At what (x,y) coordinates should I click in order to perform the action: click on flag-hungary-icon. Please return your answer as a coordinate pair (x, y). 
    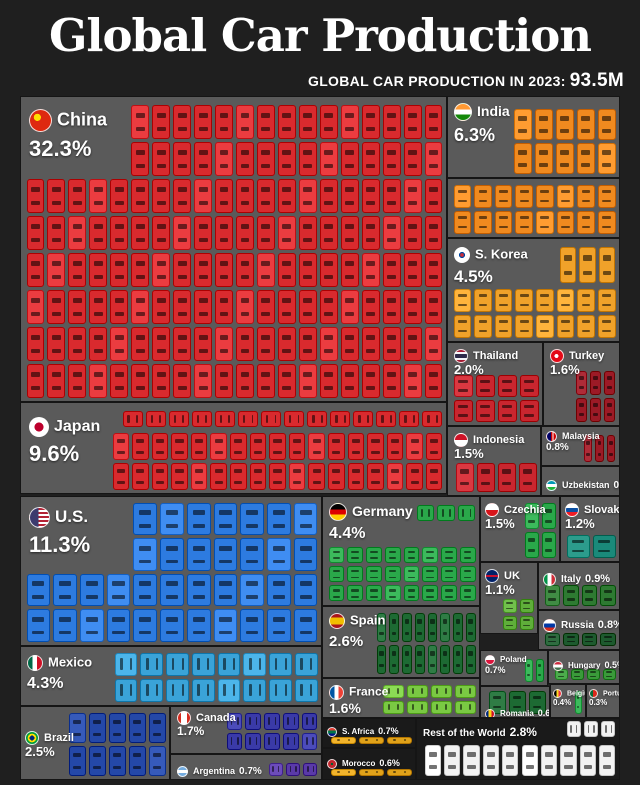
    Looking at the image, I should click on (558, 665).